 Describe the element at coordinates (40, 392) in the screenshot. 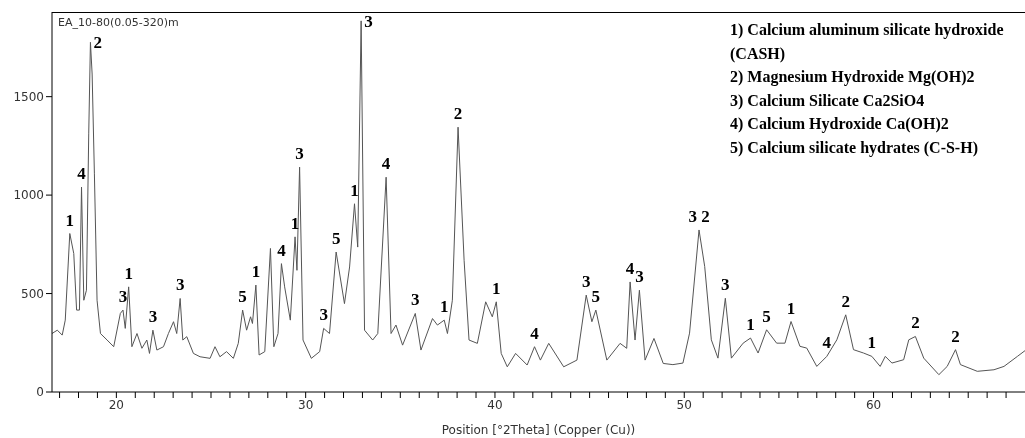

I see `y-tick-label: 0` at that location.